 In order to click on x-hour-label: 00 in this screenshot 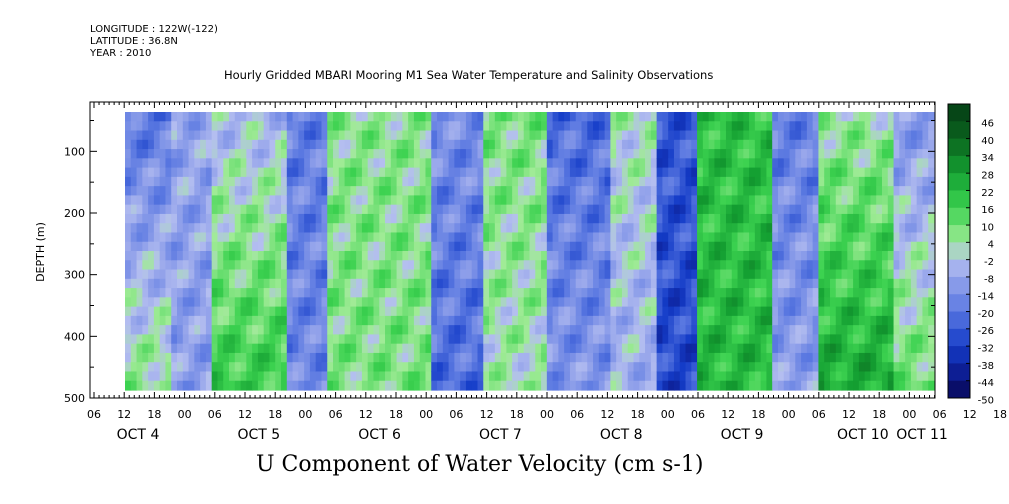, I will do `click(909, 414)`.